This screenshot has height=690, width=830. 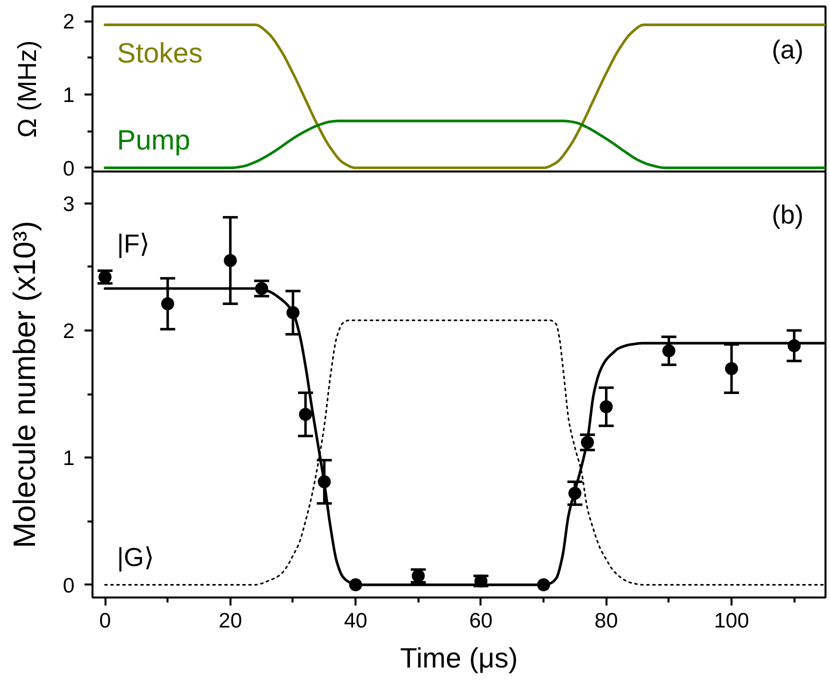 I want to click on annotation: (a), so click(x=788, y=49).